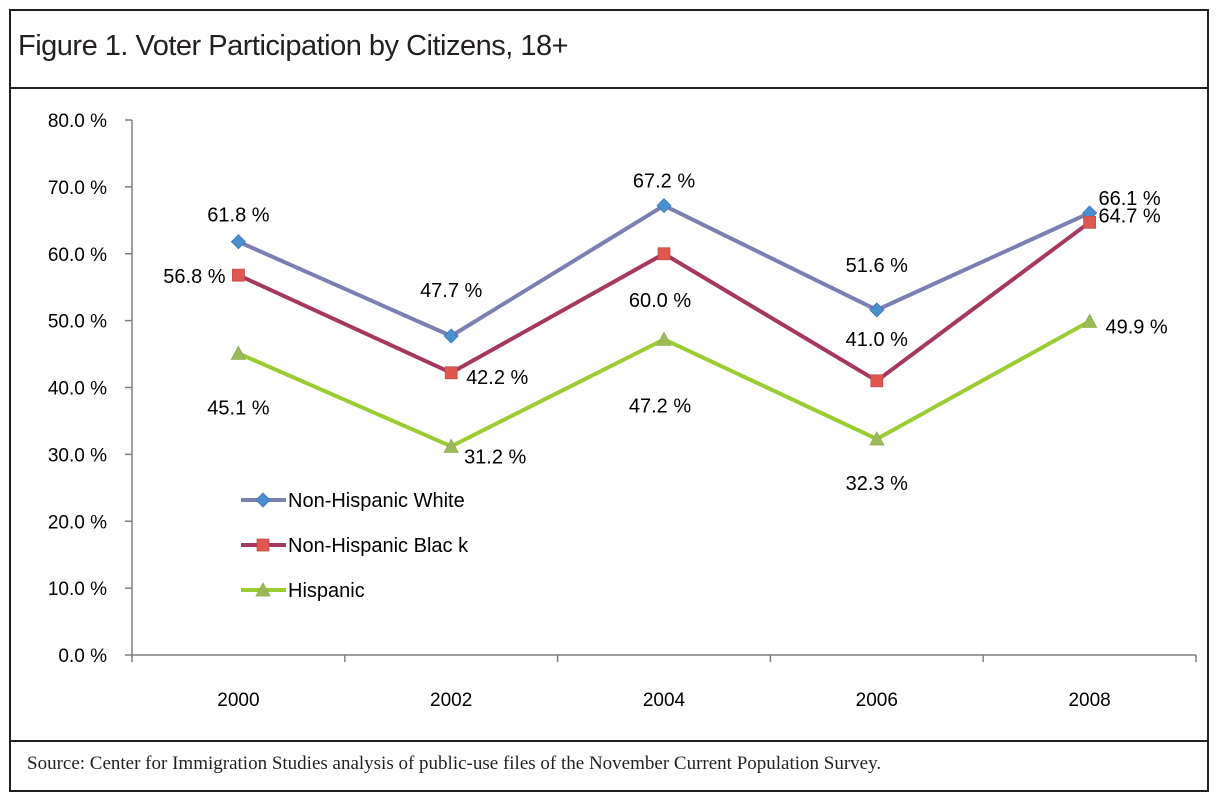 The image size is (1220, 802). I want to click on y-tick-label: 20.0 %, so click(77, 522).